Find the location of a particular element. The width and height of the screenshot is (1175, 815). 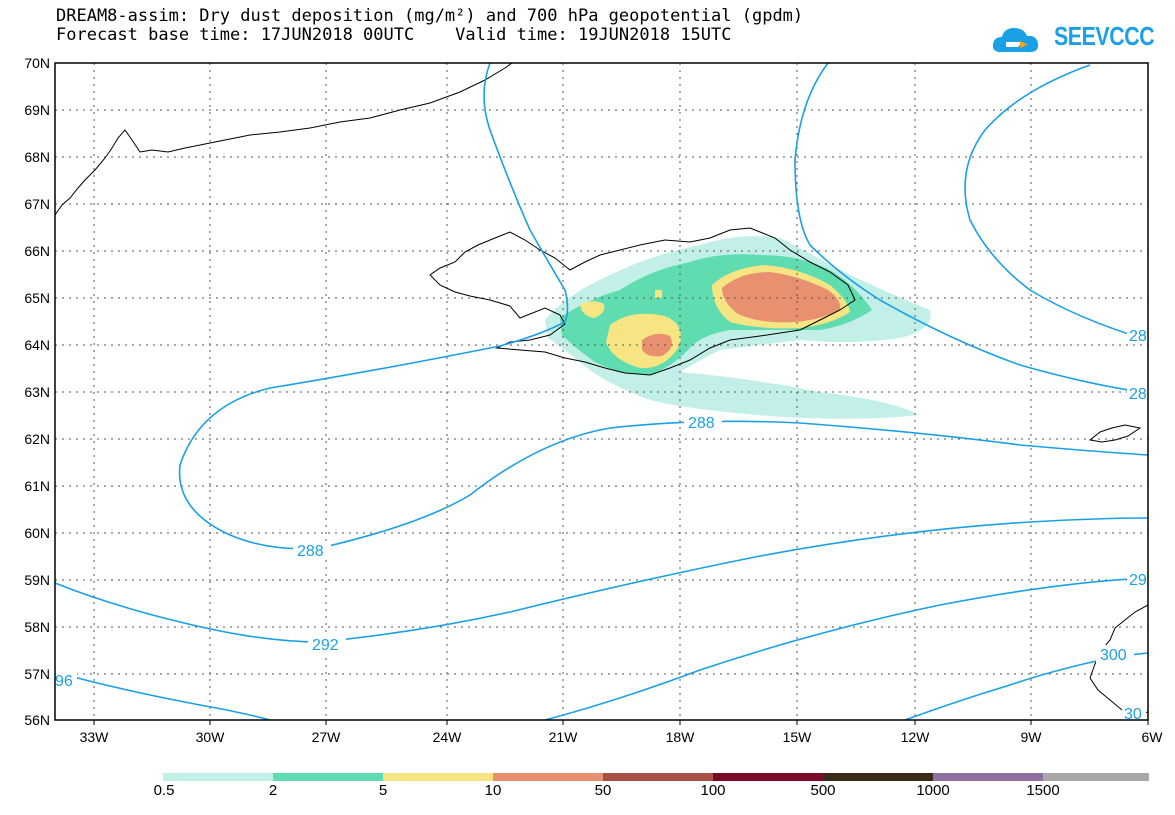

lat-label: 68N is located at coordinates (37, 157).